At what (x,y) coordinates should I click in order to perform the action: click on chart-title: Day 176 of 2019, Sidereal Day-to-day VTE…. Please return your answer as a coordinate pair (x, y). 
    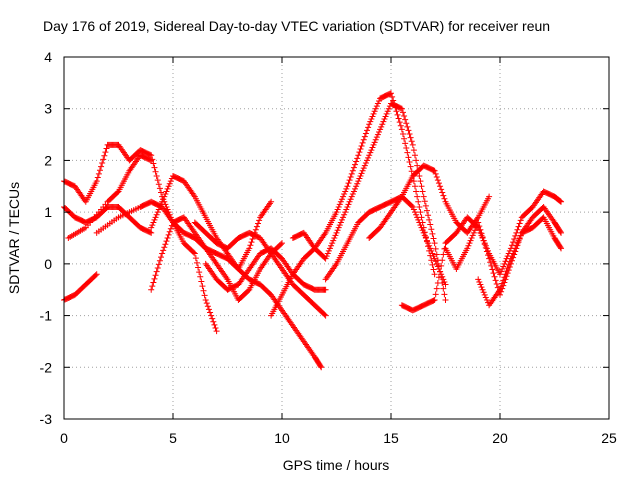
    Looking at the image, I should click on (296, 26).